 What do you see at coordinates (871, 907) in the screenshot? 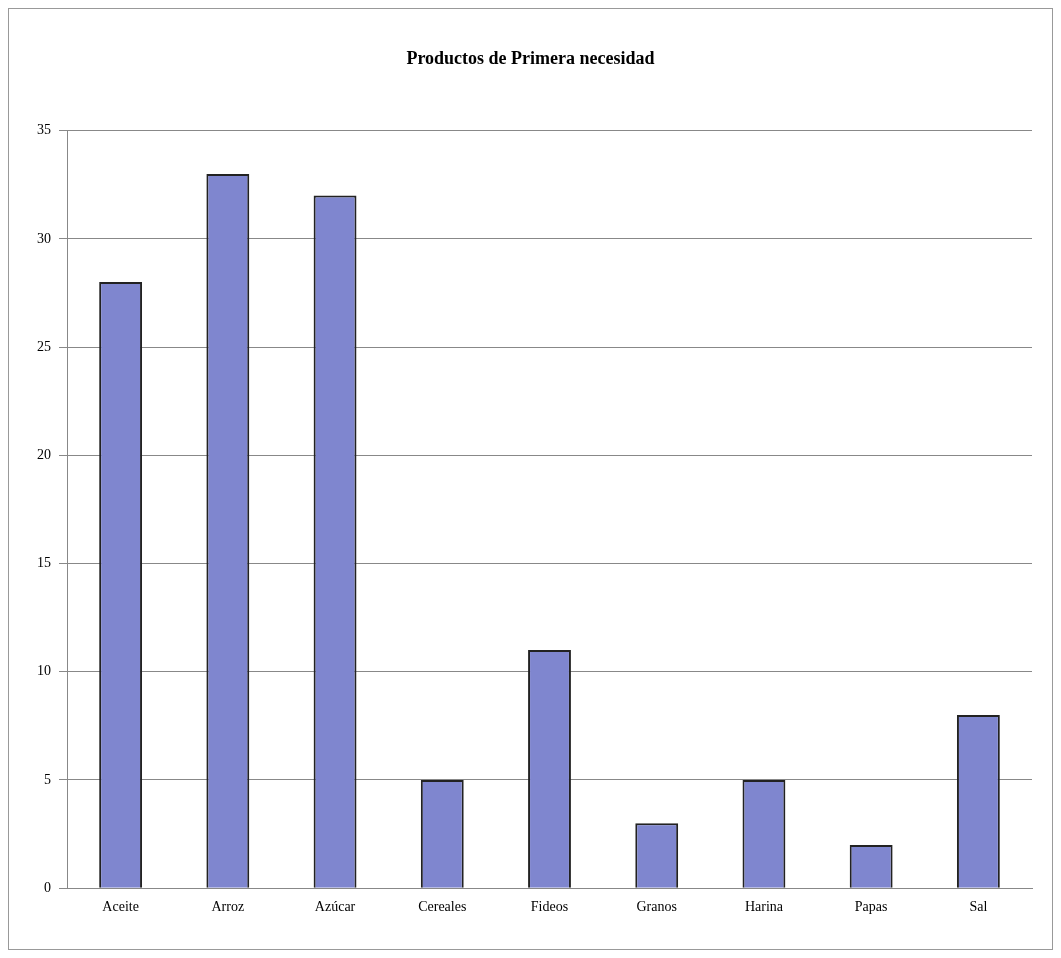
I see `x-tick-label: Papas` at bounding box center [871, 907].